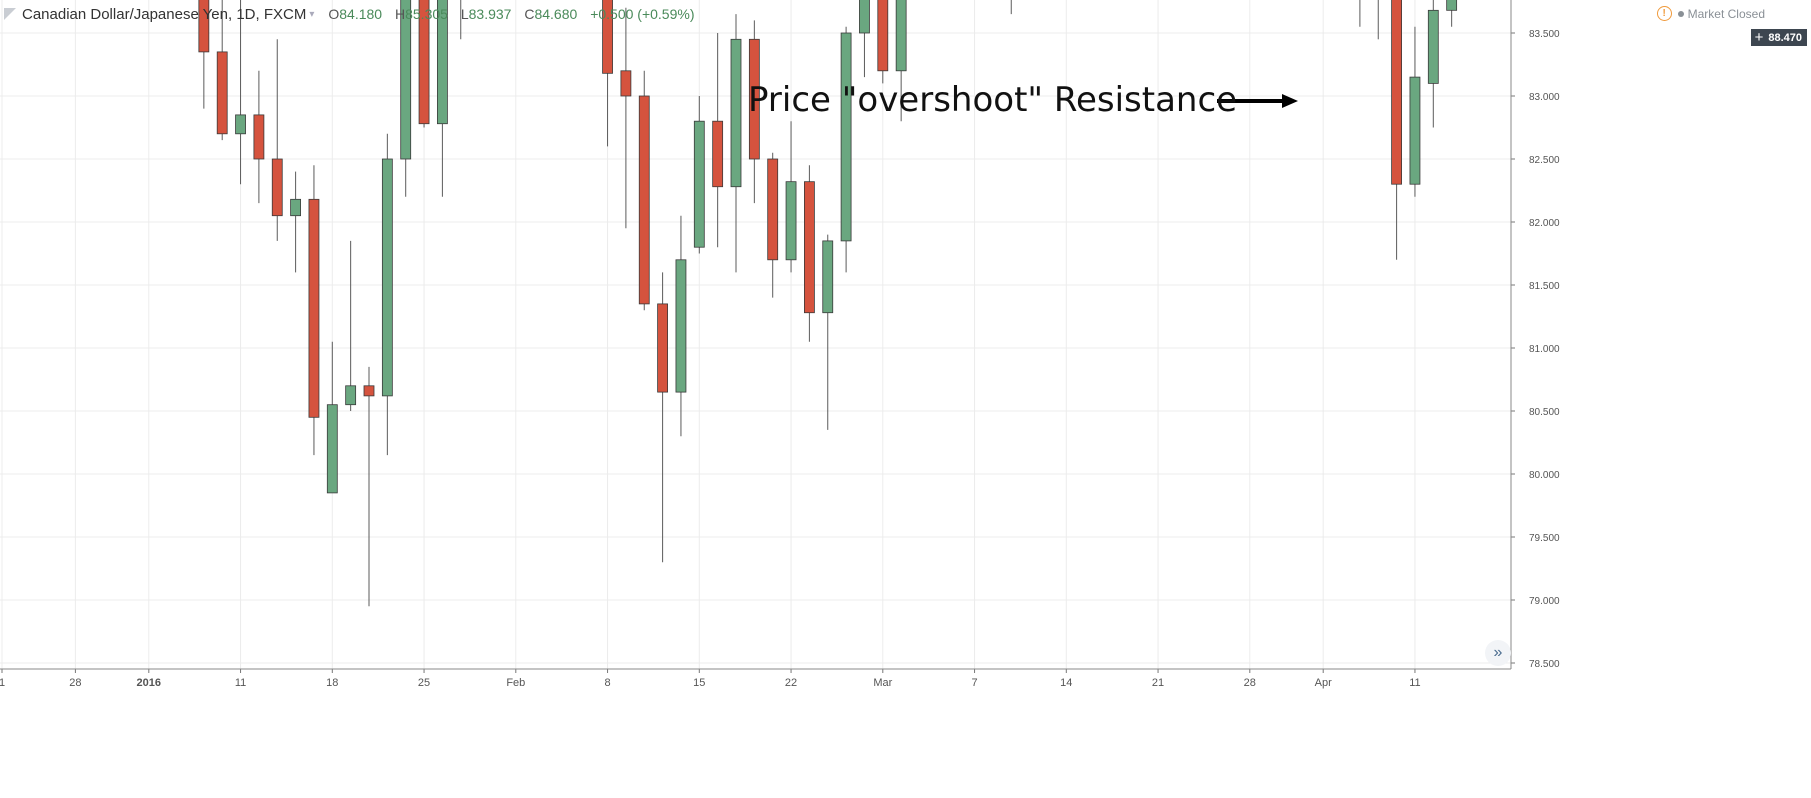 The width and height of the screenshot is (1811, 798). What do you see at coordinates (1544, 34) in the screenshot?
I see `price-tick-label: 83.500` at bounding box center [1544, 34].